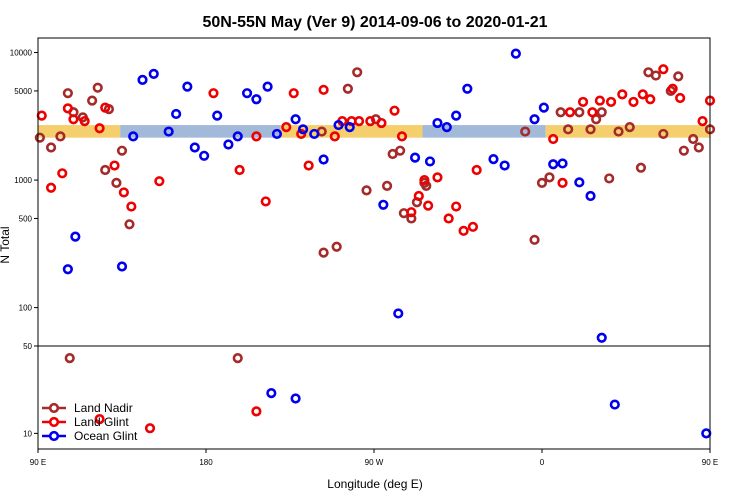  Describe the element at coordinates (484, 131) in the screenshot. I see `ocean-band-segment` at that location.